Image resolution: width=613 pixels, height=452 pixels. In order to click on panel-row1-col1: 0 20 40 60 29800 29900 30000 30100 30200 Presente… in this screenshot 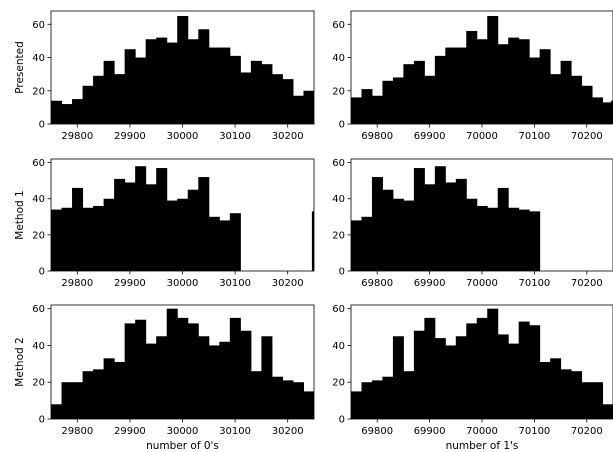, I will do `click(164, 76)`.